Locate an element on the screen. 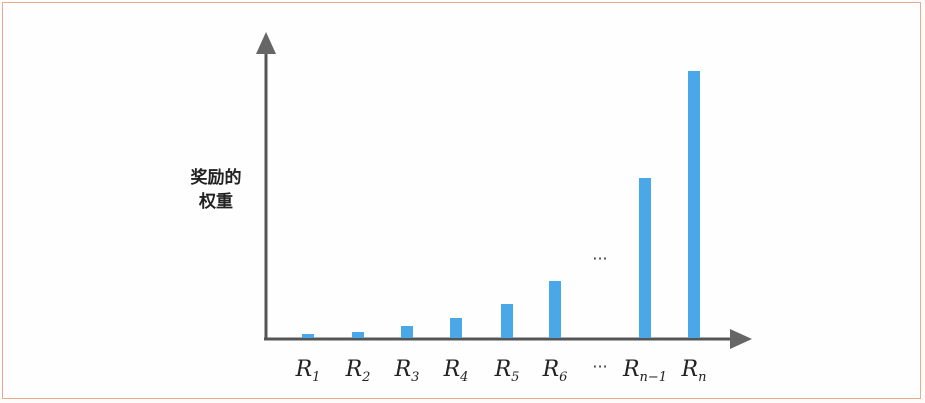 The height and width of the screenshot is (403, 925). x-tick-label-7: ··· is located at coordinates (599, 366).